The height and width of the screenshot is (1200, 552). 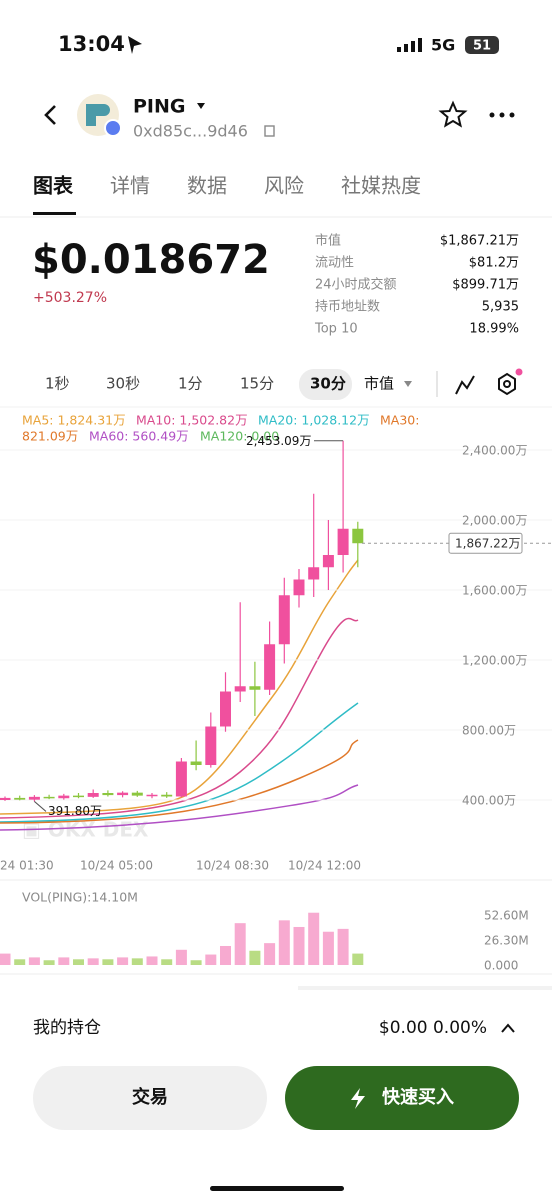 I want to click on low-label: 391.80万, so click(x=75, y=811).